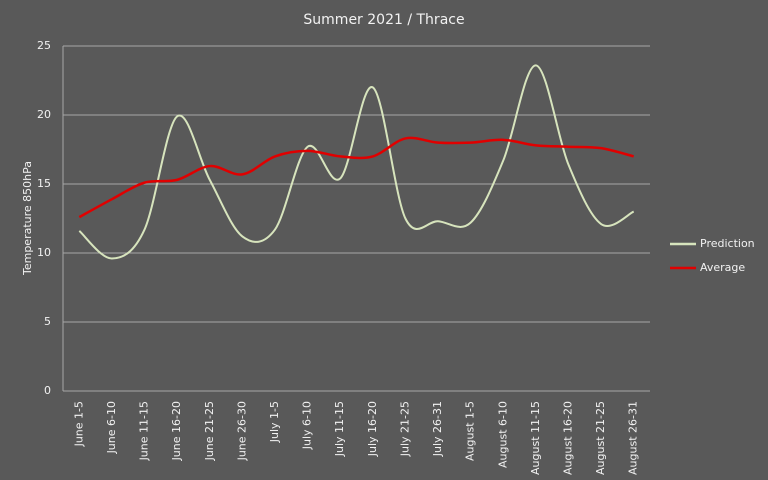 Image resolution: width=768 pixels, height=480 pixels. I want to click on y-tick-label: 10, so click(44, 252).